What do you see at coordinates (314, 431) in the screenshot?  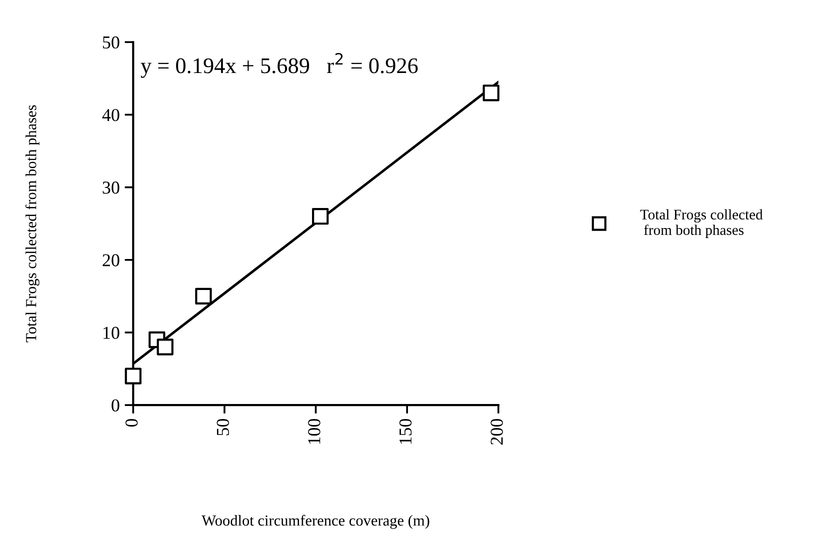 I see `x-tick-label: 100` at bounding box center [314, 431].